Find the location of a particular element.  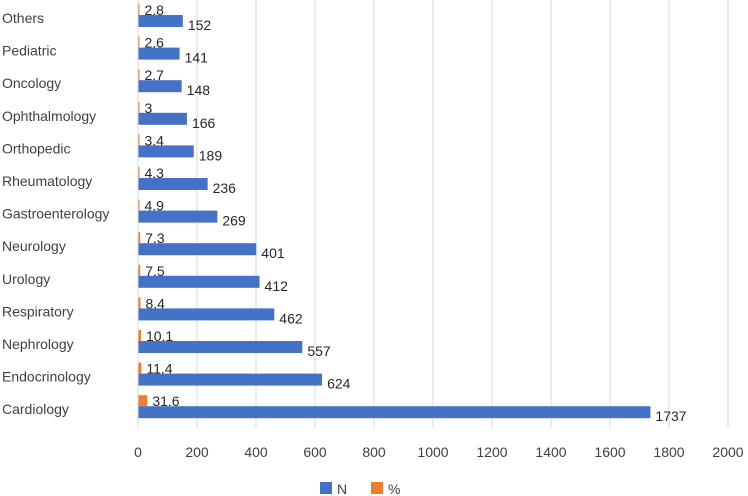

data-label-percent: 3.4 is located at coordinates (155, 140).